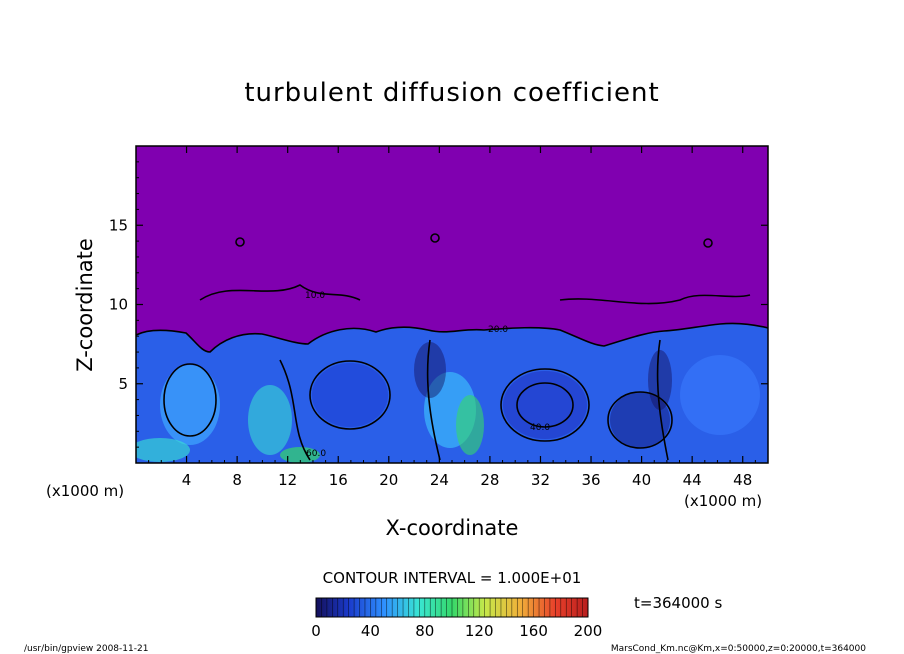  Describe the element at coordinates (86, 649) in the screenshot. I see `footer-left: /usr/bin/gpview 2008-11-21` at that location.